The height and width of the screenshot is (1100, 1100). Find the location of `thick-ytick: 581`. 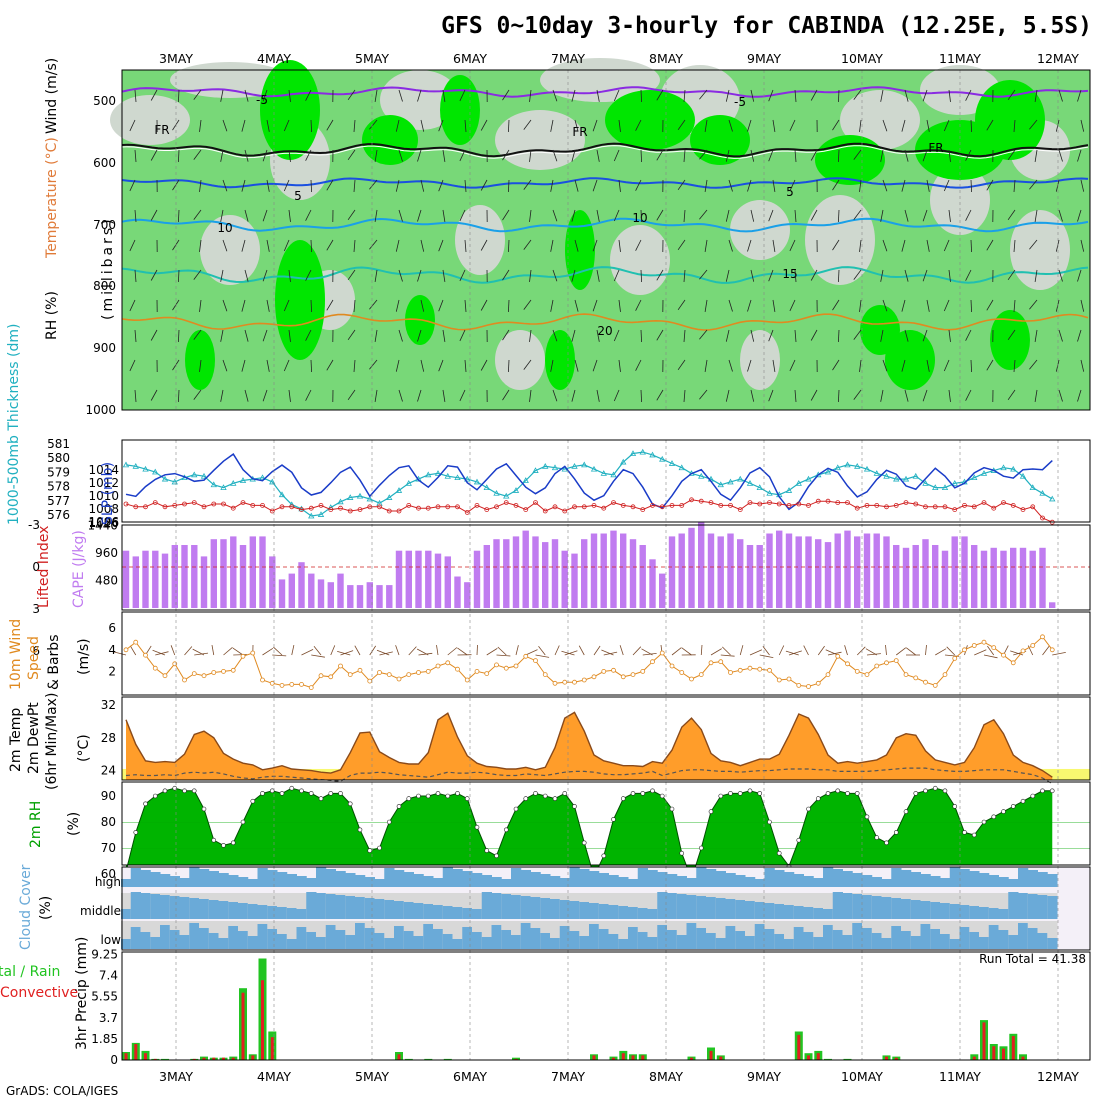

thick-ytick: 581 is located at coordinates (58, 444).